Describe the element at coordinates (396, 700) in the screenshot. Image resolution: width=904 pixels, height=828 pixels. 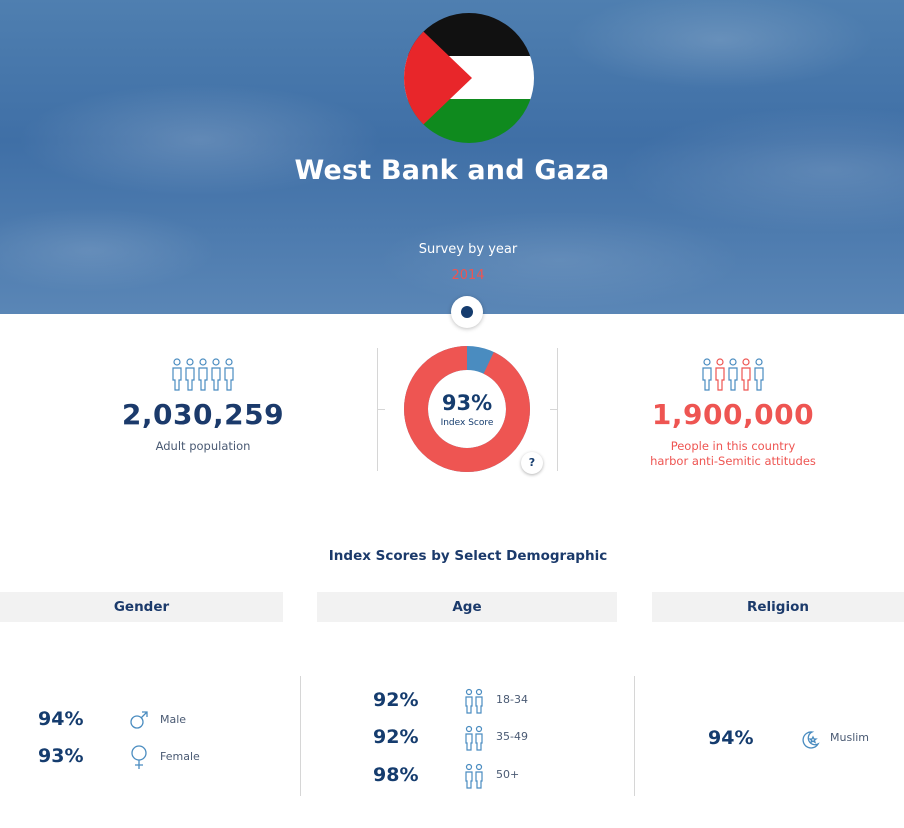
I see `age-18-34-pct: 92%` at that location.